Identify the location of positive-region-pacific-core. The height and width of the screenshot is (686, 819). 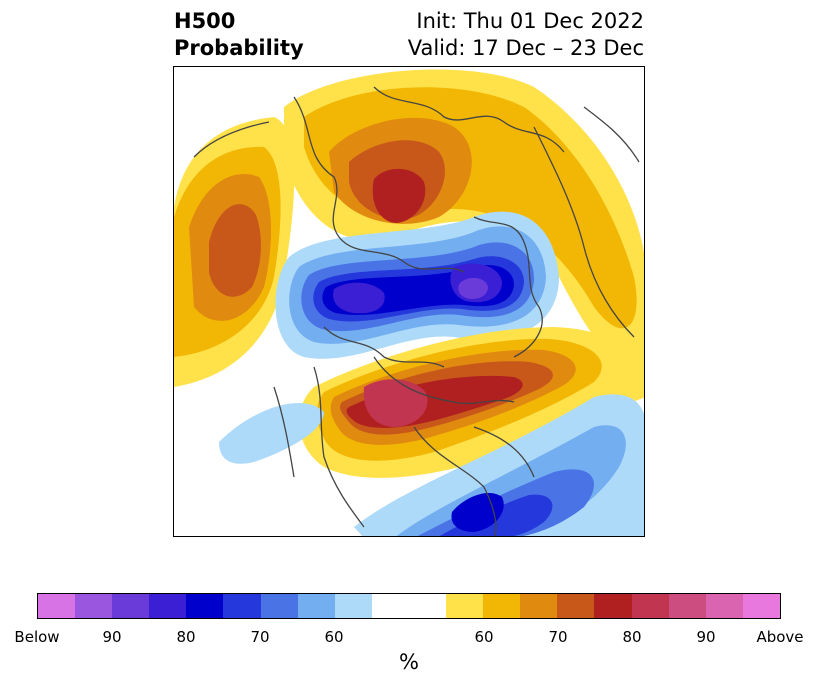
(235, 250).